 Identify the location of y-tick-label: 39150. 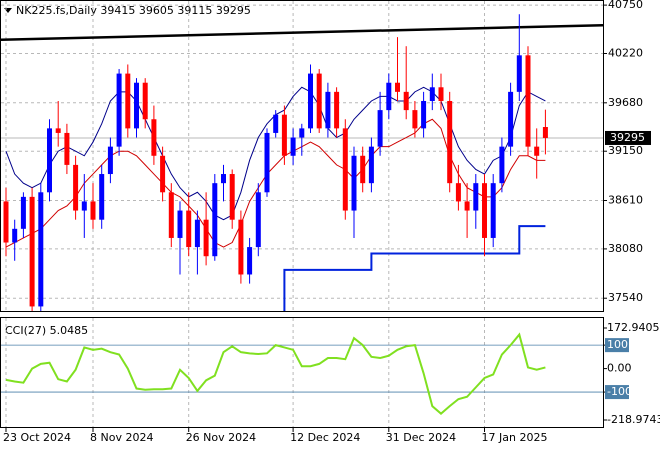
(625, 150).